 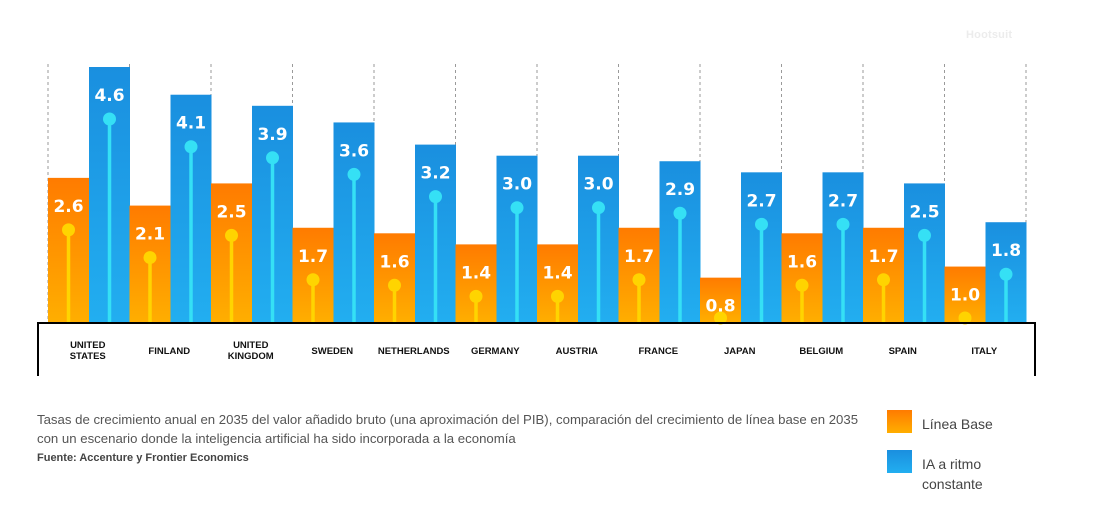 What do you see at coordinates (150, 235) in the screenshot?
I see `data-label-baseline: 2.1` at bounding box center [150, 235].